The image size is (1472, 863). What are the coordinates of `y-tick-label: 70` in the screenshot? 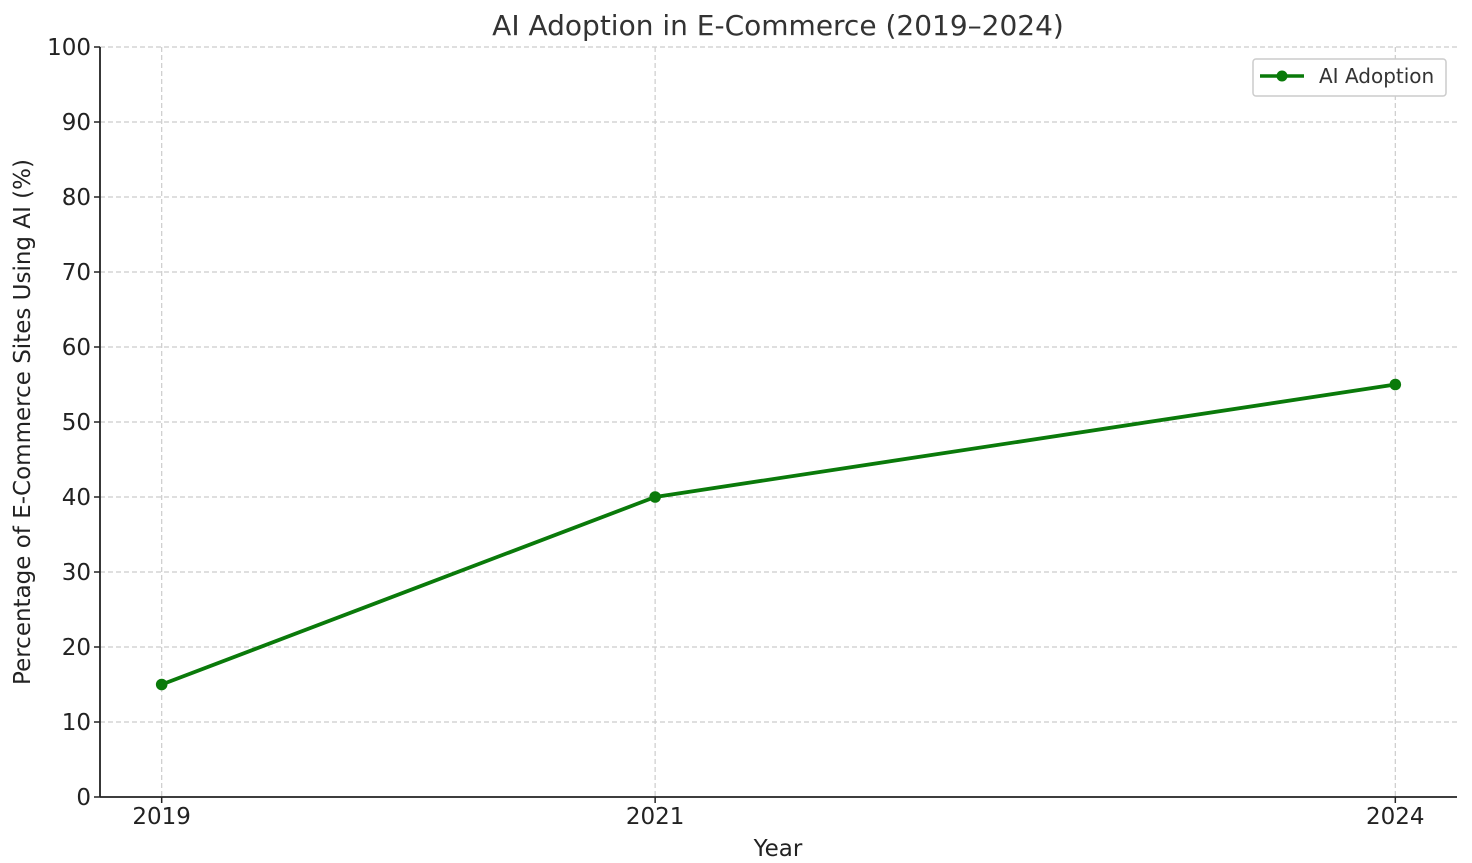 It's located at (76, 273).